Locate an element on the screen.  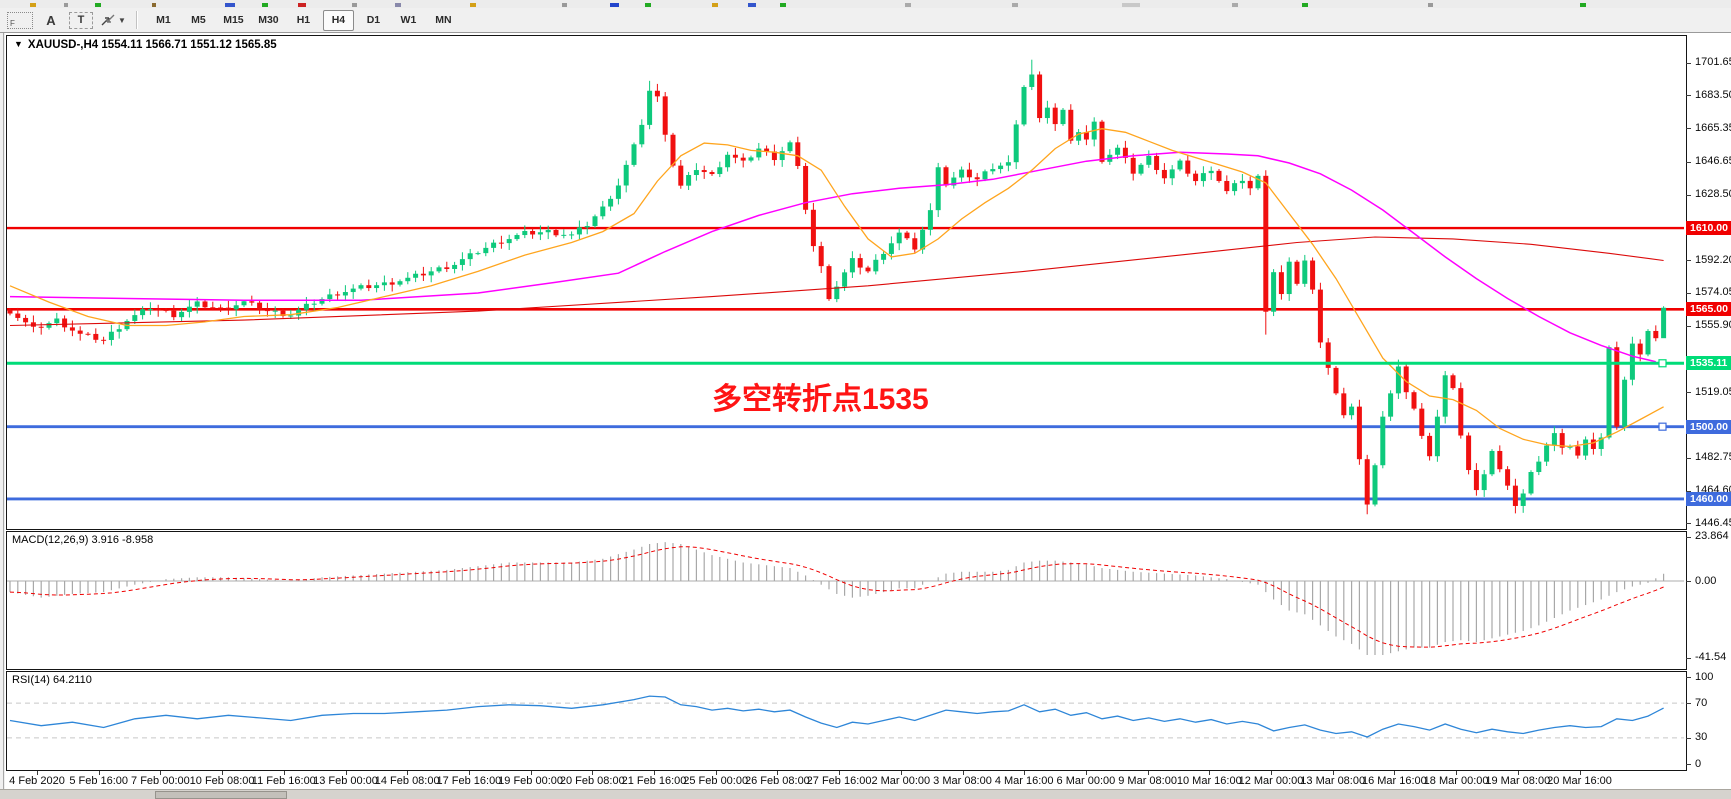
rsi-panel: RSI(14) 64.2110 is located at coordinates (846, 721).